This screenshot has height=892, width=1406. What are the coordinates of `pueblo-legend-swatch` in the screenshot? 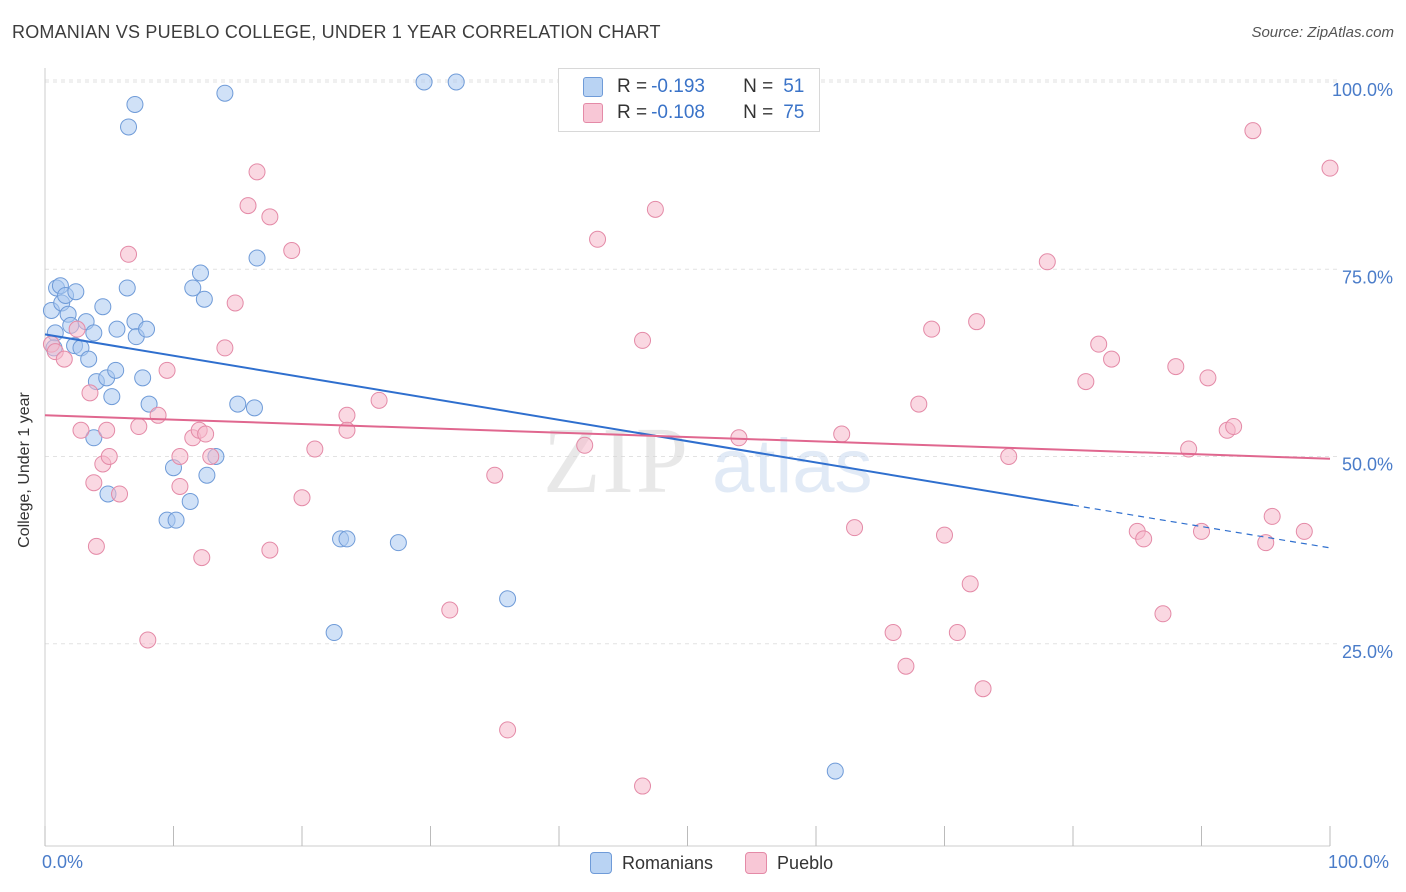 It's located at (756, 863).